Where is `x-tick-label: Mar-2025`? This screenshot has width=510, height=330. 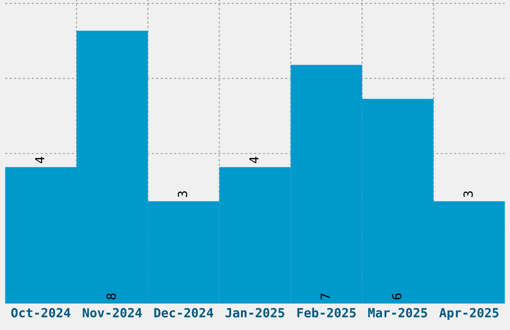 x-tick-label: Mar-2025 is located at coordinates (398, 313).